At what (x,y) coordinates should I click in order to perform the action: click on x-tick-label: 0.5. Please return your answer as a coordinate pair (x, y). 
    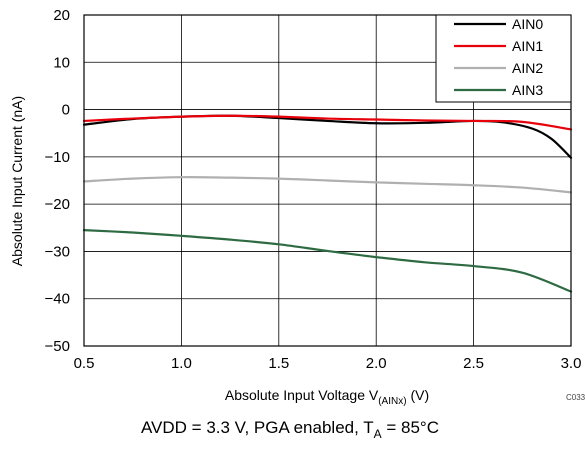
    Looking at the image, I should click on (84, 363).